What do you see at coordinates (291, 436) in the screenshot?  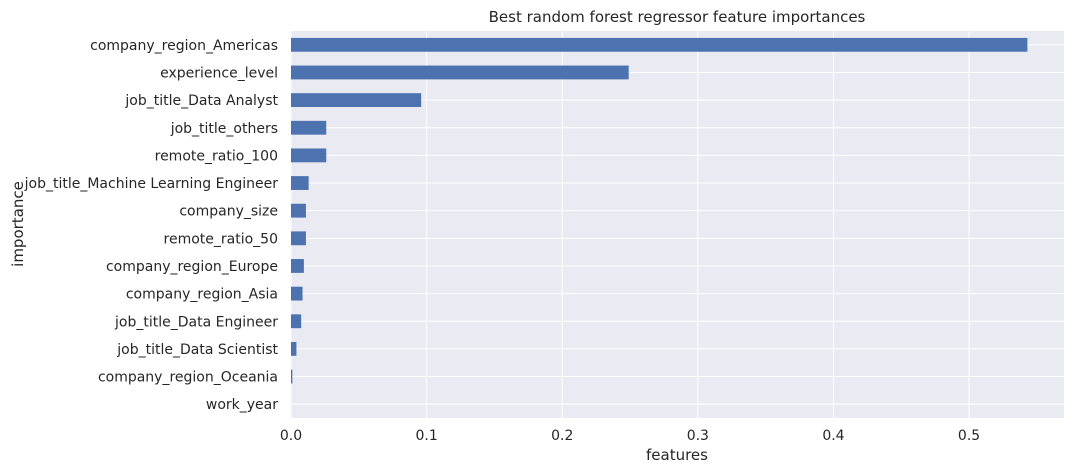 I see `x-tick-label: 0.0` at bounding box center [291, 436].